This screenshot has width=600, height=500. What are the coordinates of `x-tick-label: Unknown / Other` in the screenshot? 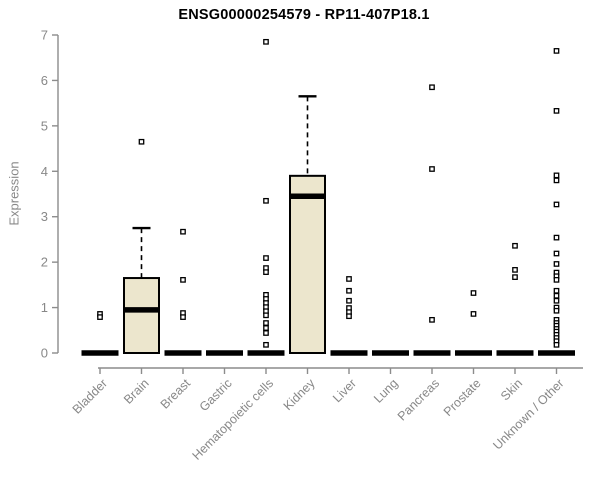 It's located at (528, 414).